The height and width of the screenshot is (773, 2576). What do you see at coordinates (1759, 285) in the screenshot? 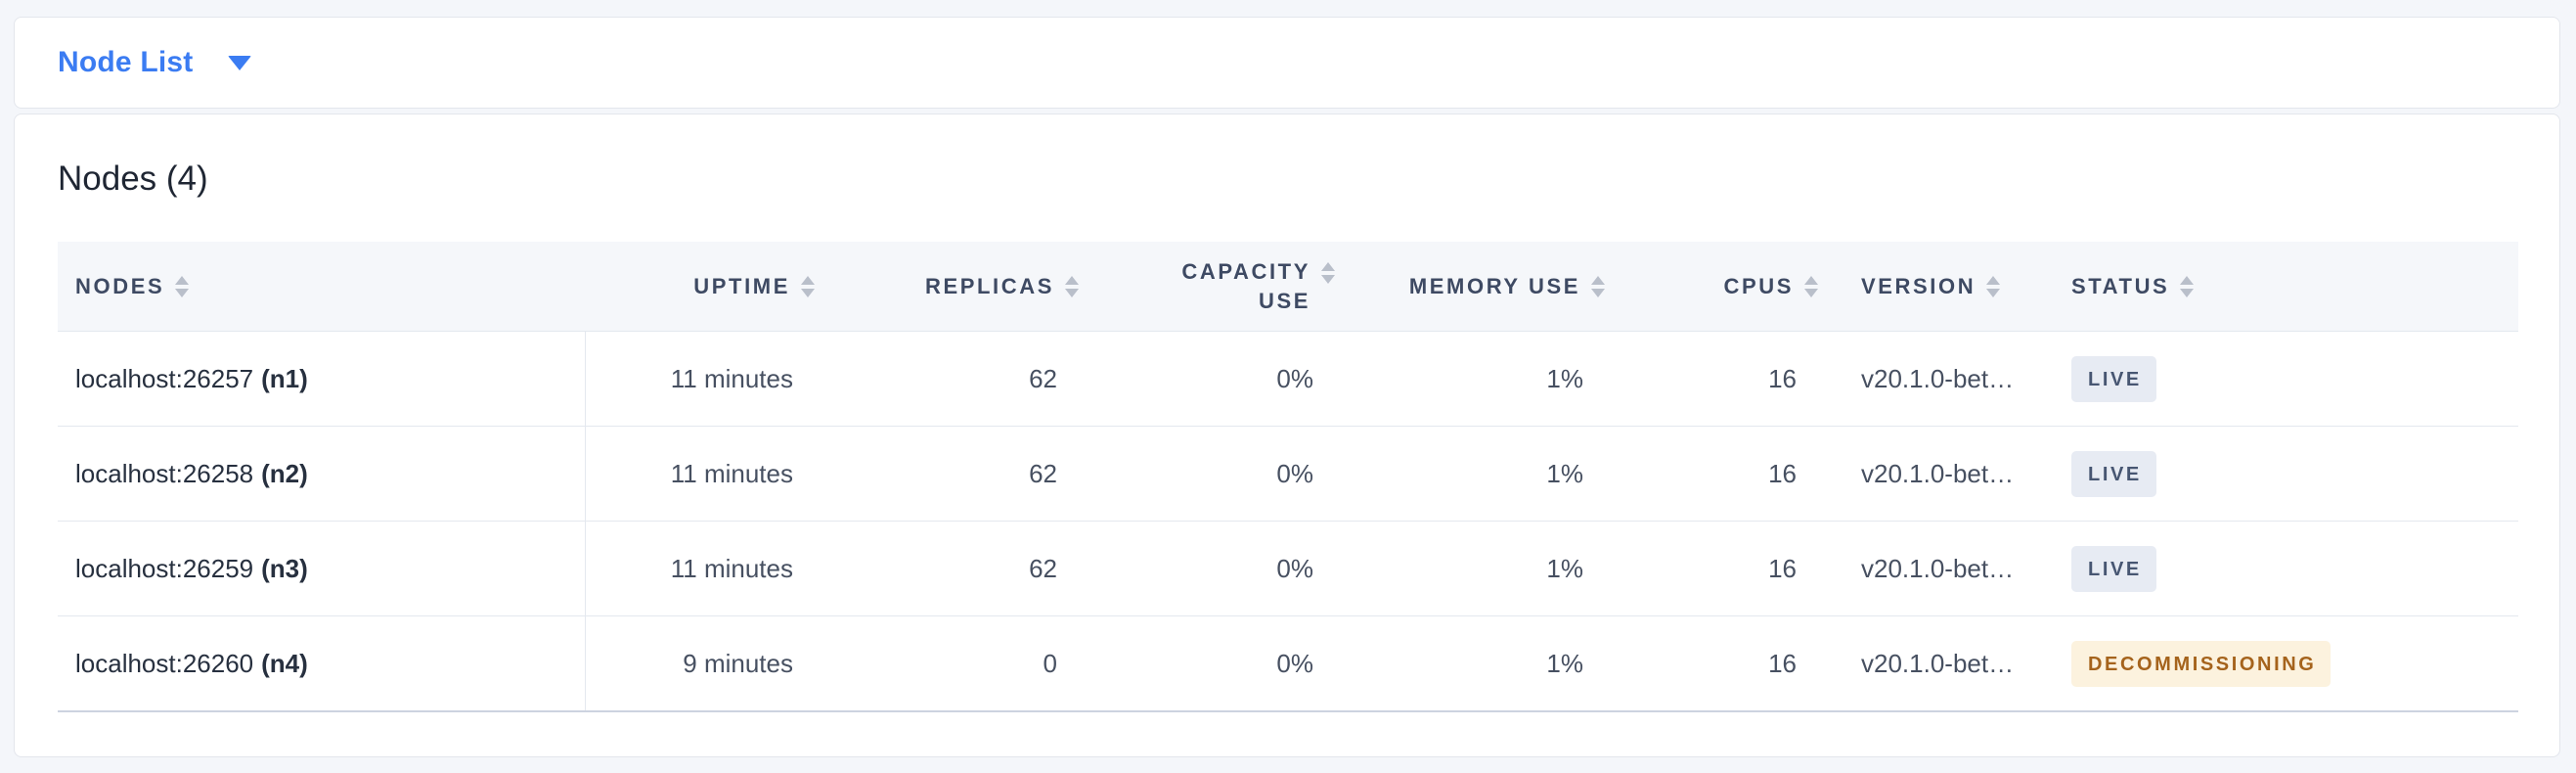
I see `column-header-label: CPUS` at bounding box center [1759, 285].